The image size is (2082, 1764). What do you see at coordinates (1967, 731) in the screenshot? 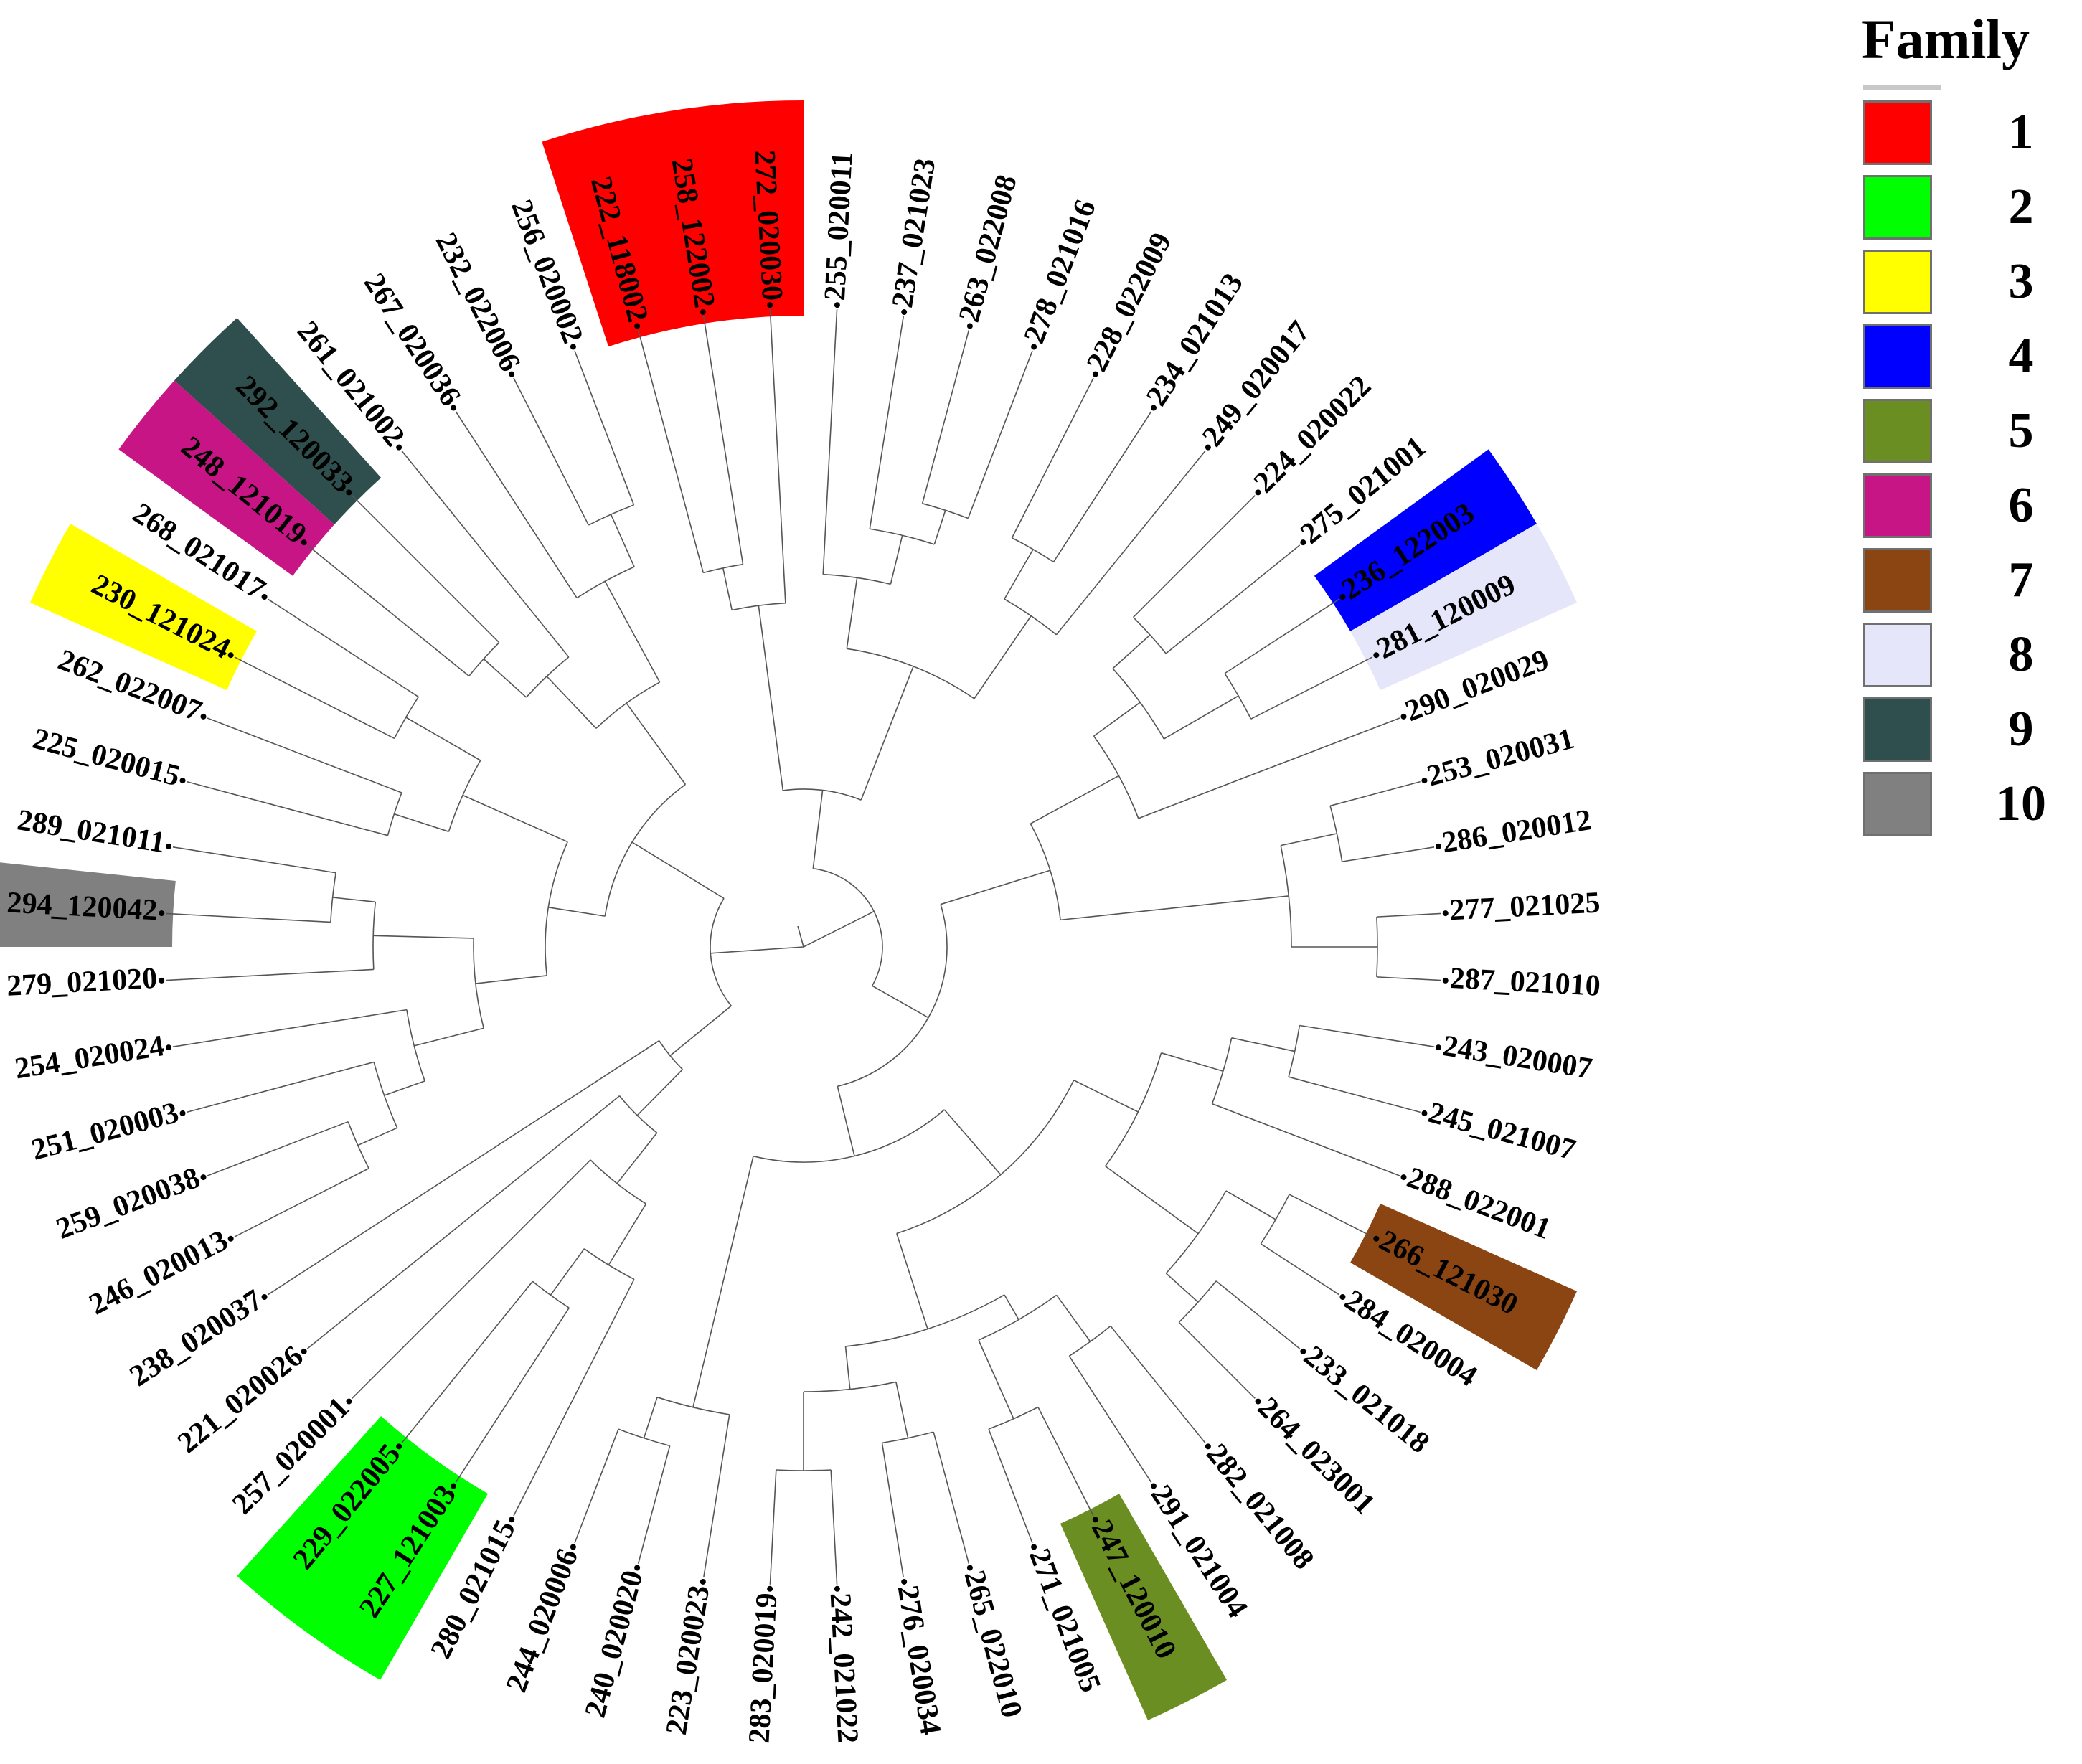
I see `legend-item-9: 9` at bounding box center [1967, 731].